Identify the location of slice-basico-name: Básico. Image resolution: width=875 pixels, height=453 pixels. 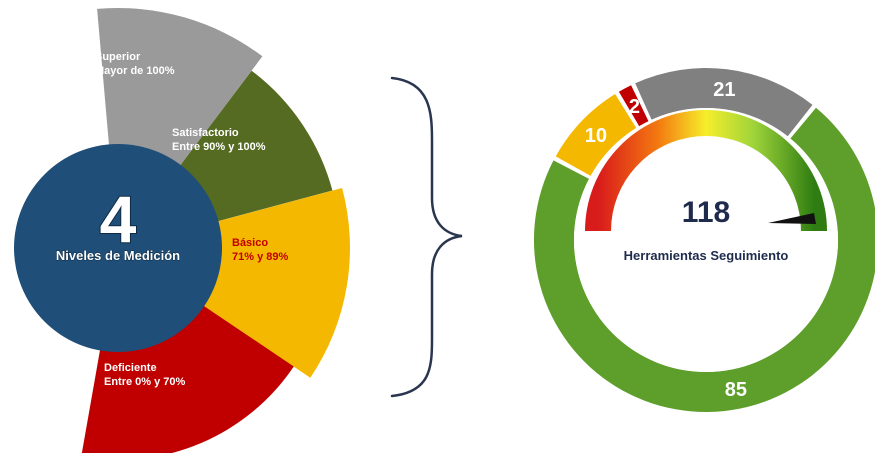
(250, 243).